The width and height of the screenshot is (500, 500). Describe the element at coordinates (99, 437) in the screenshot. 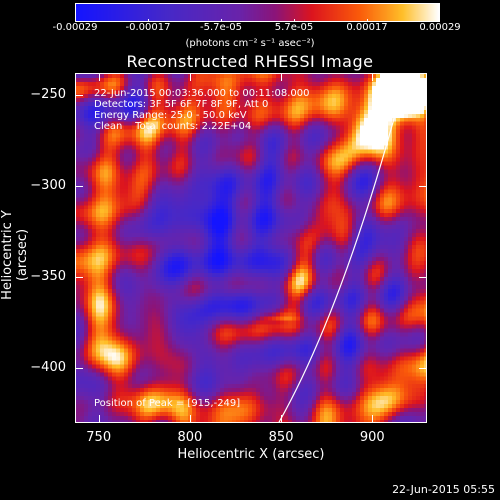

I see `x-tick-label: 750` at that location.